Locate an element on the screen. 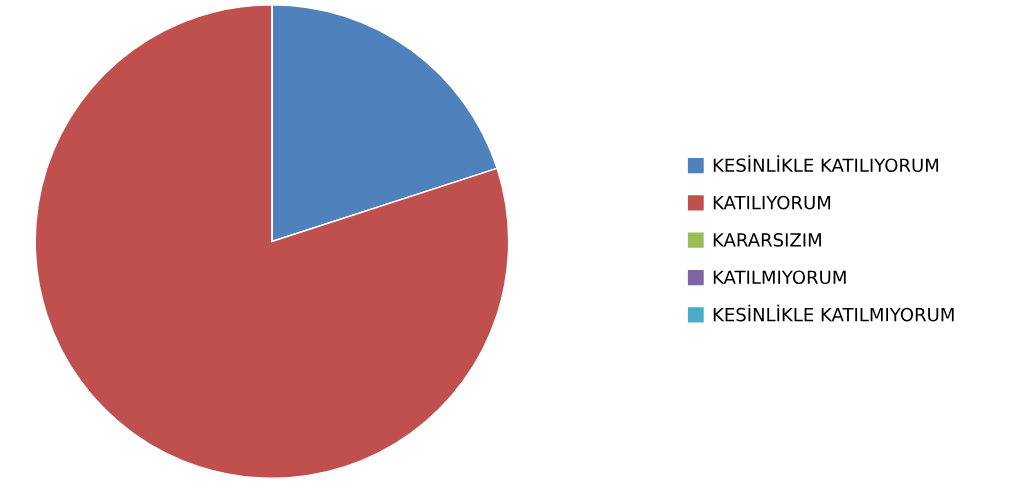  legend-label: KESİNLİKLE KATILMIYORUM is located at coordinates (833, 313).